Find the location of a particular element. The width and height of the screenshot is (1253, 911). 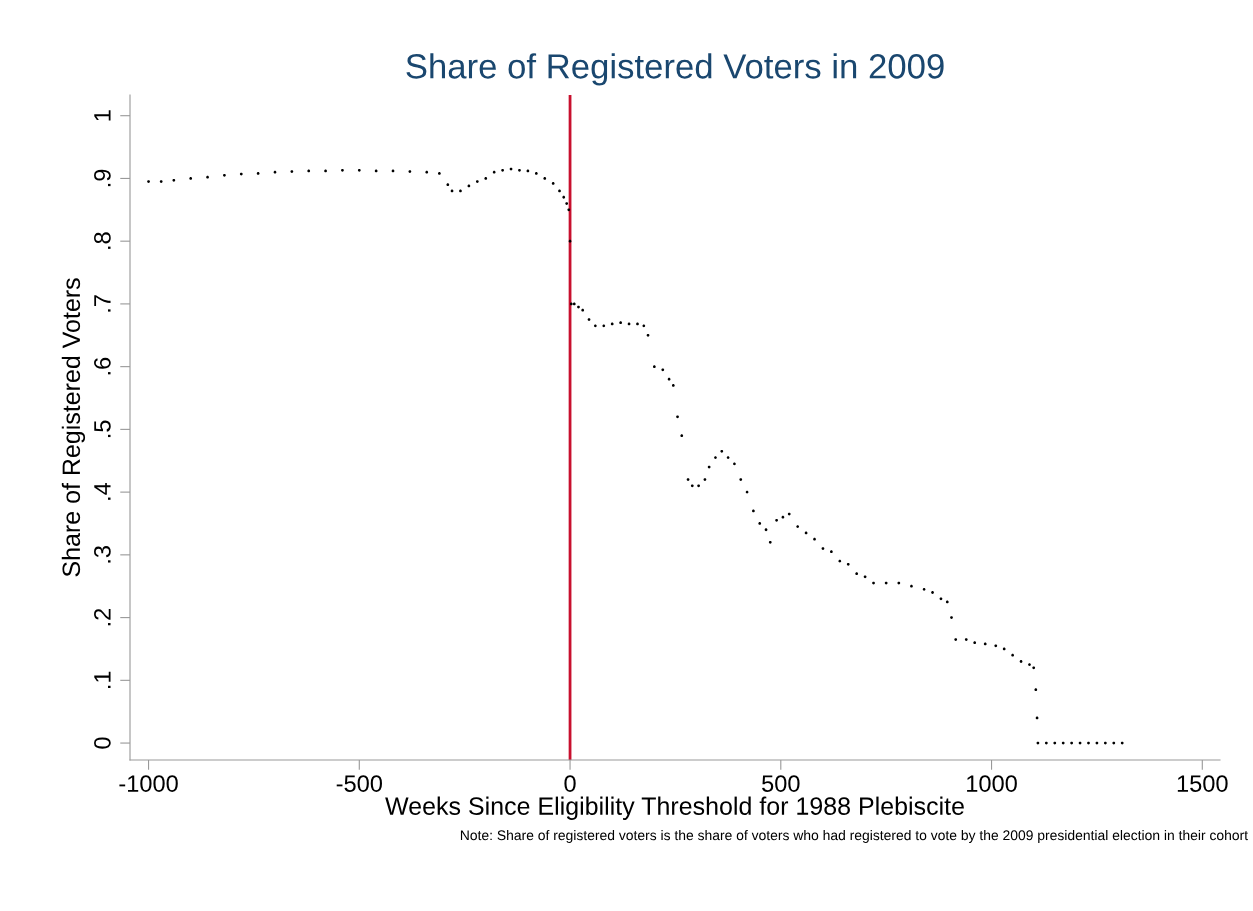

y-tick-label: .1 is located at coordinates (102, 680).